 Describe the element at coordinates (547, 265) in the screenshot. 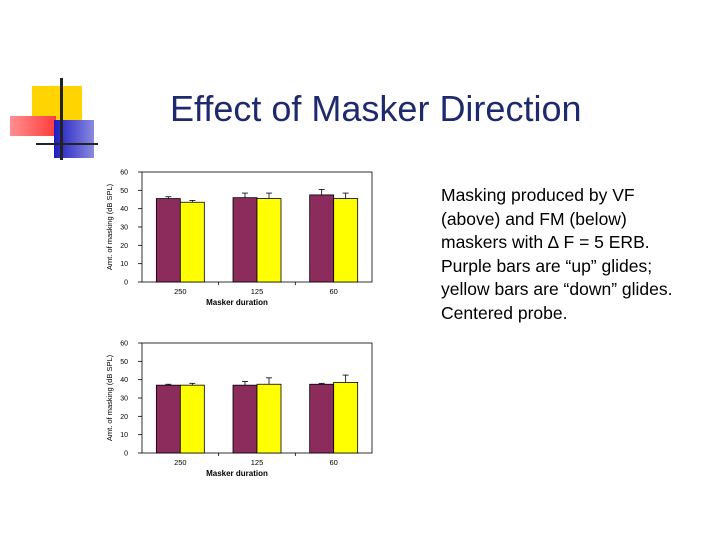

I see `description-line: Purple bars are “up” glides;` at that location.